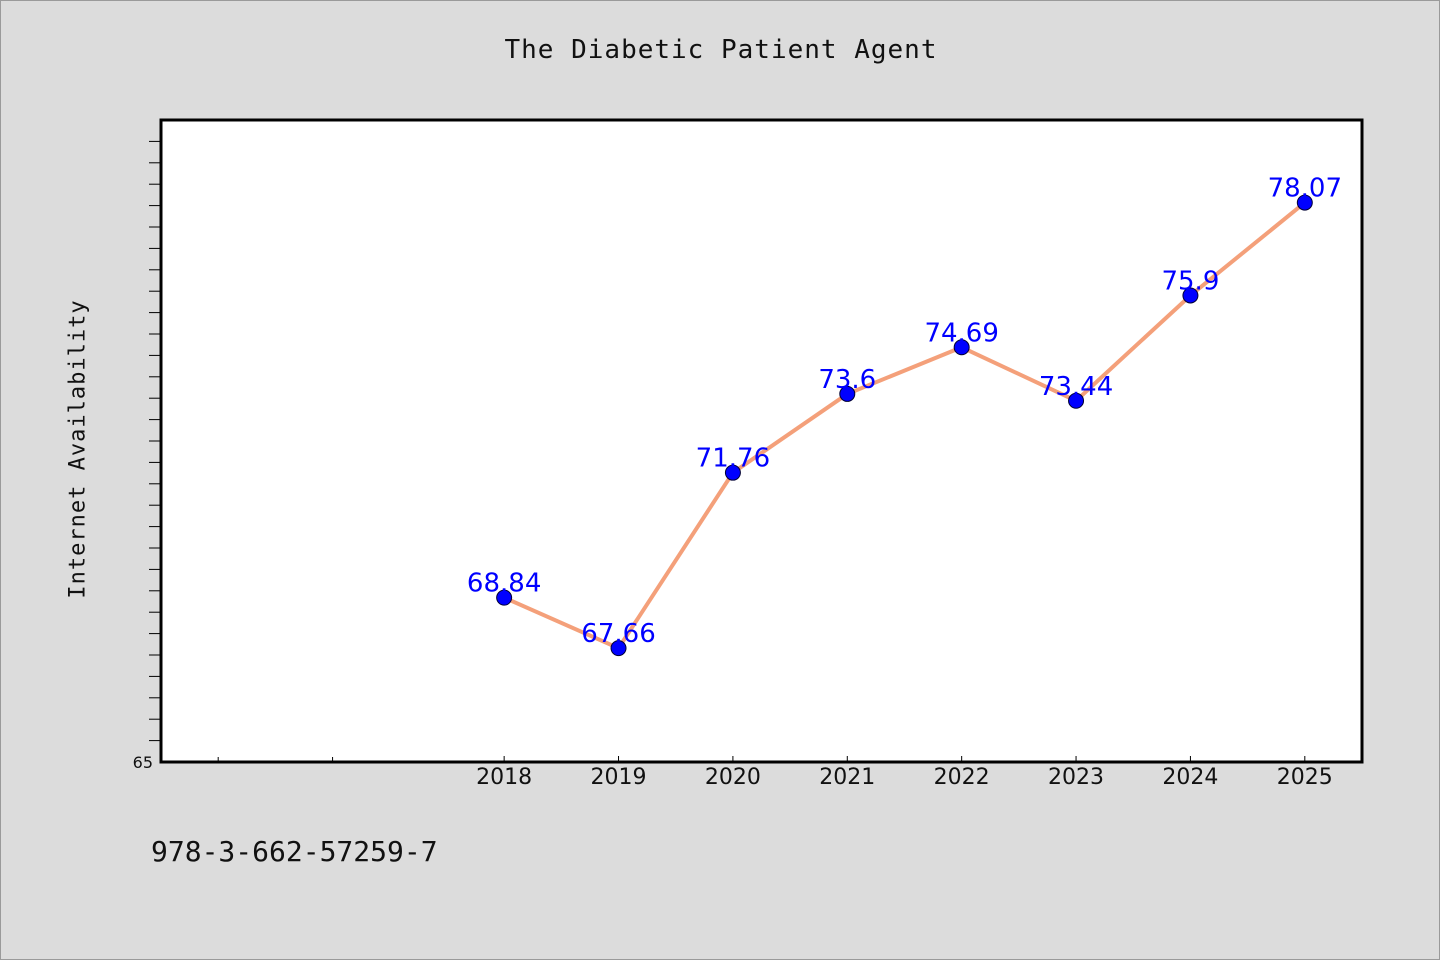 This screenshot has height=960, width=1440. Describe the element at coordinates (733, 777) in the screenshot. I see `x-tick-label: 2020` at that location.